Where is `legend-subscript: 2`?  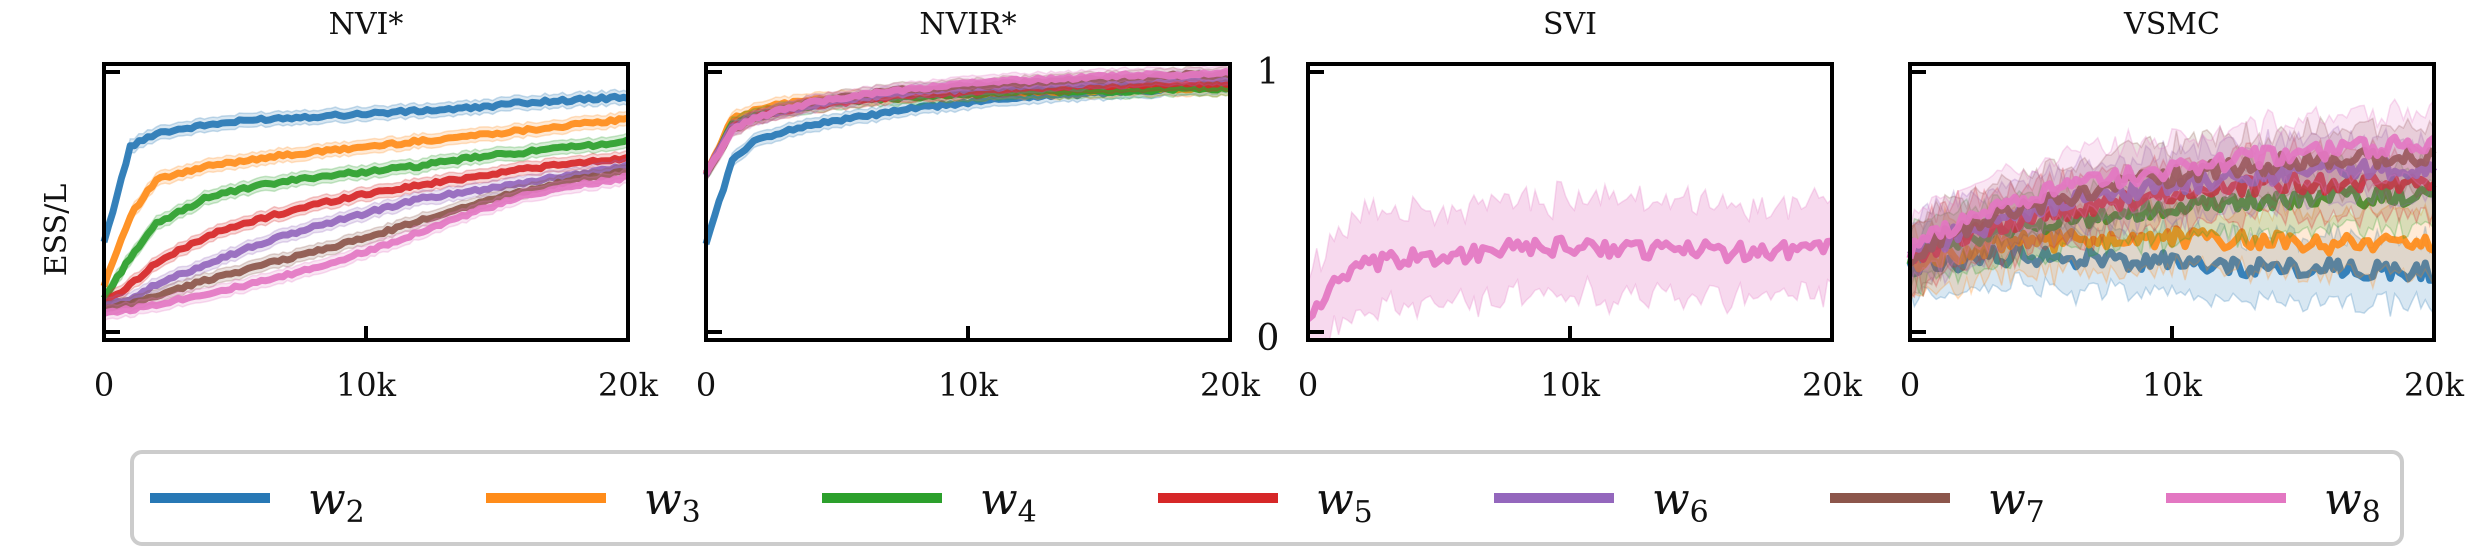 legend-subscript: 2 is located at coordinates (355, 512).